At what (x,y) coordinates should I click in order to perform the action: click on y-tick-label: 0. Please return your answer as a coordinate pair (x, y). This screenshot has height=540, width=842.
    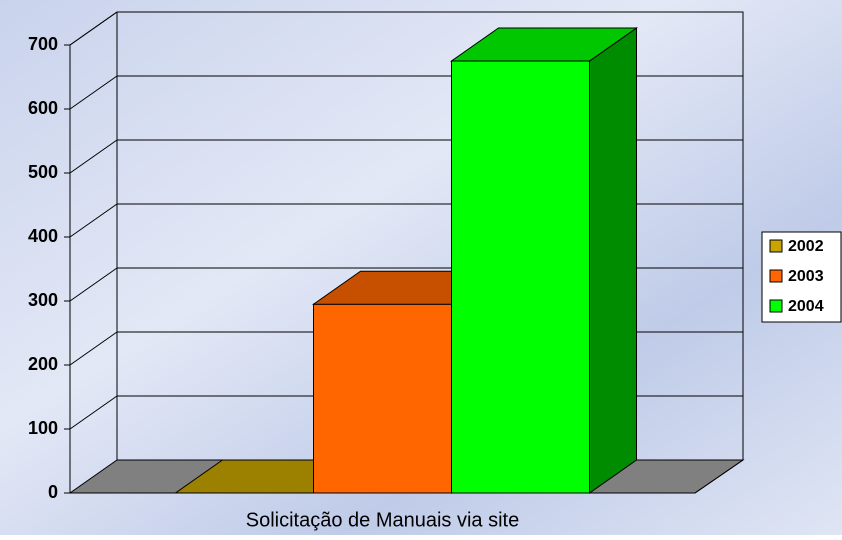
    Looking at the image, I should click on (53, 492).